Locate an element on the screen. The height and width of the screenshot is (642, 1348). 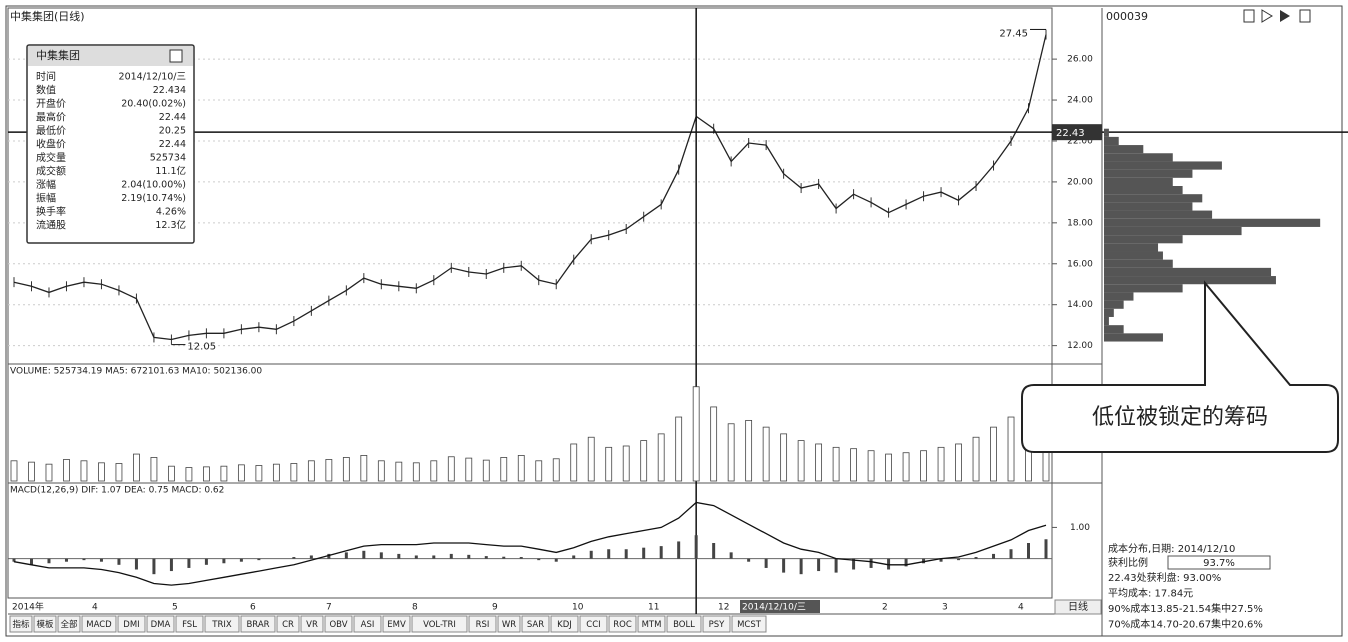
info-key: 最高价 is located at coordinates (51, 117).